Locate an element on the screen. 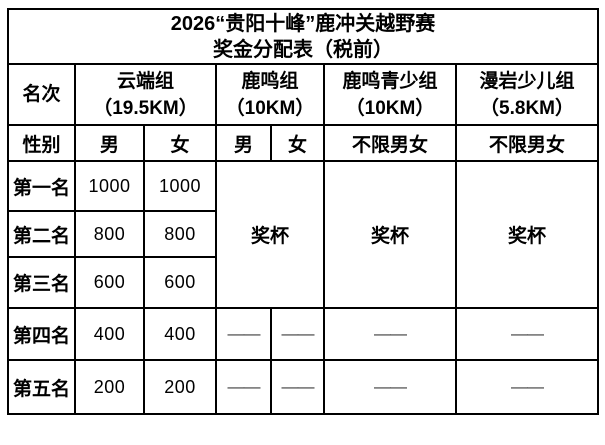 The image size is (605, 445). prize-yunduan-female: 200 is located at coordinates (180, 387).